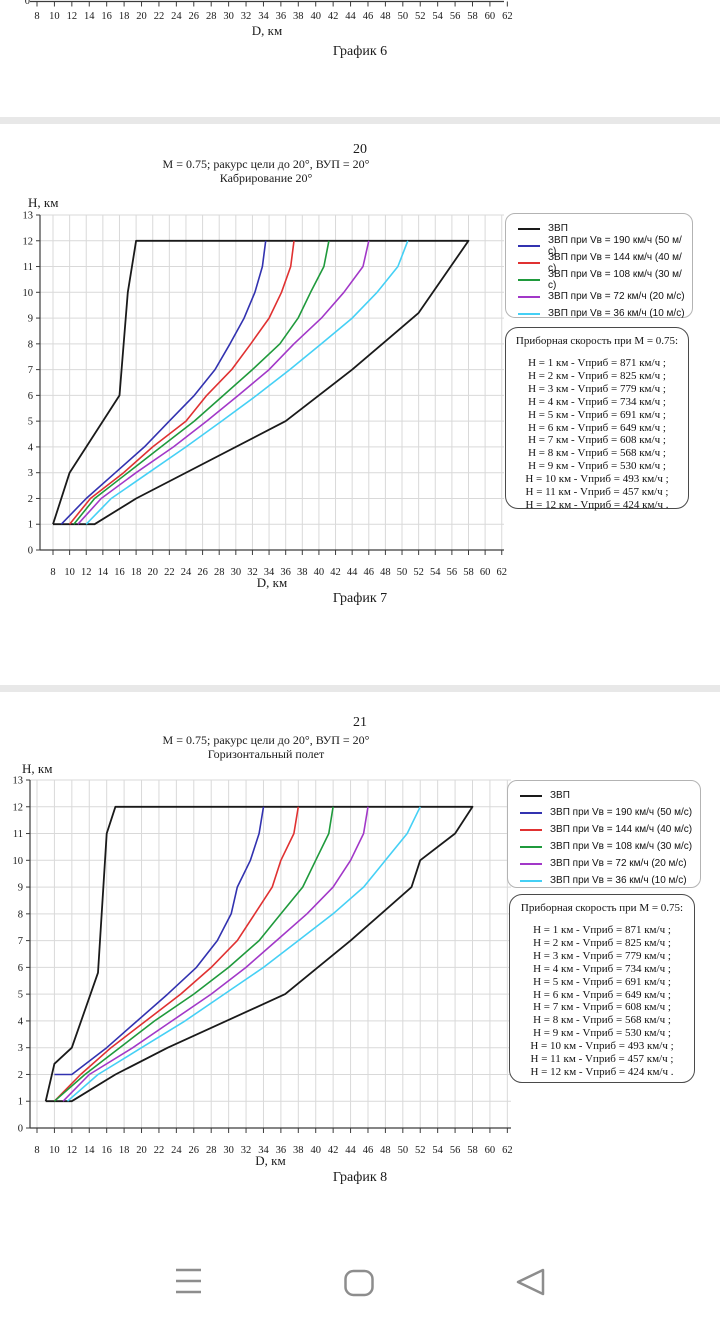 The image size is (720, 1325). Describe the element at coordinates (30, 370) in the screenshot. I see `y-tick-label: 7` at that location.